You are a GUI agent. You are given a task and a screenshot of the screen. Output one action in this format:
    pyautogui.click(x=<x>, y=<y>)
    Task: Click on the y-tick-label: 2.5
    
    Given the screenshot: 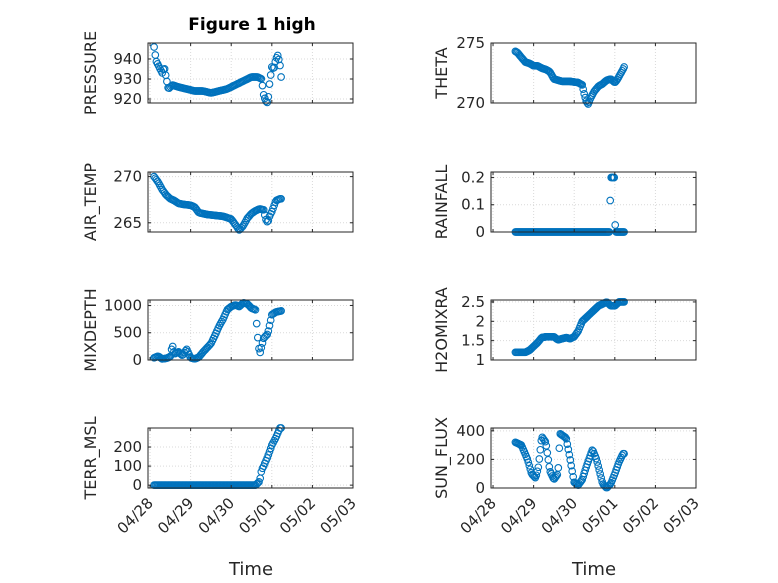 What is the action you would take?
    pyautogui.click(x=473, y=302)
    